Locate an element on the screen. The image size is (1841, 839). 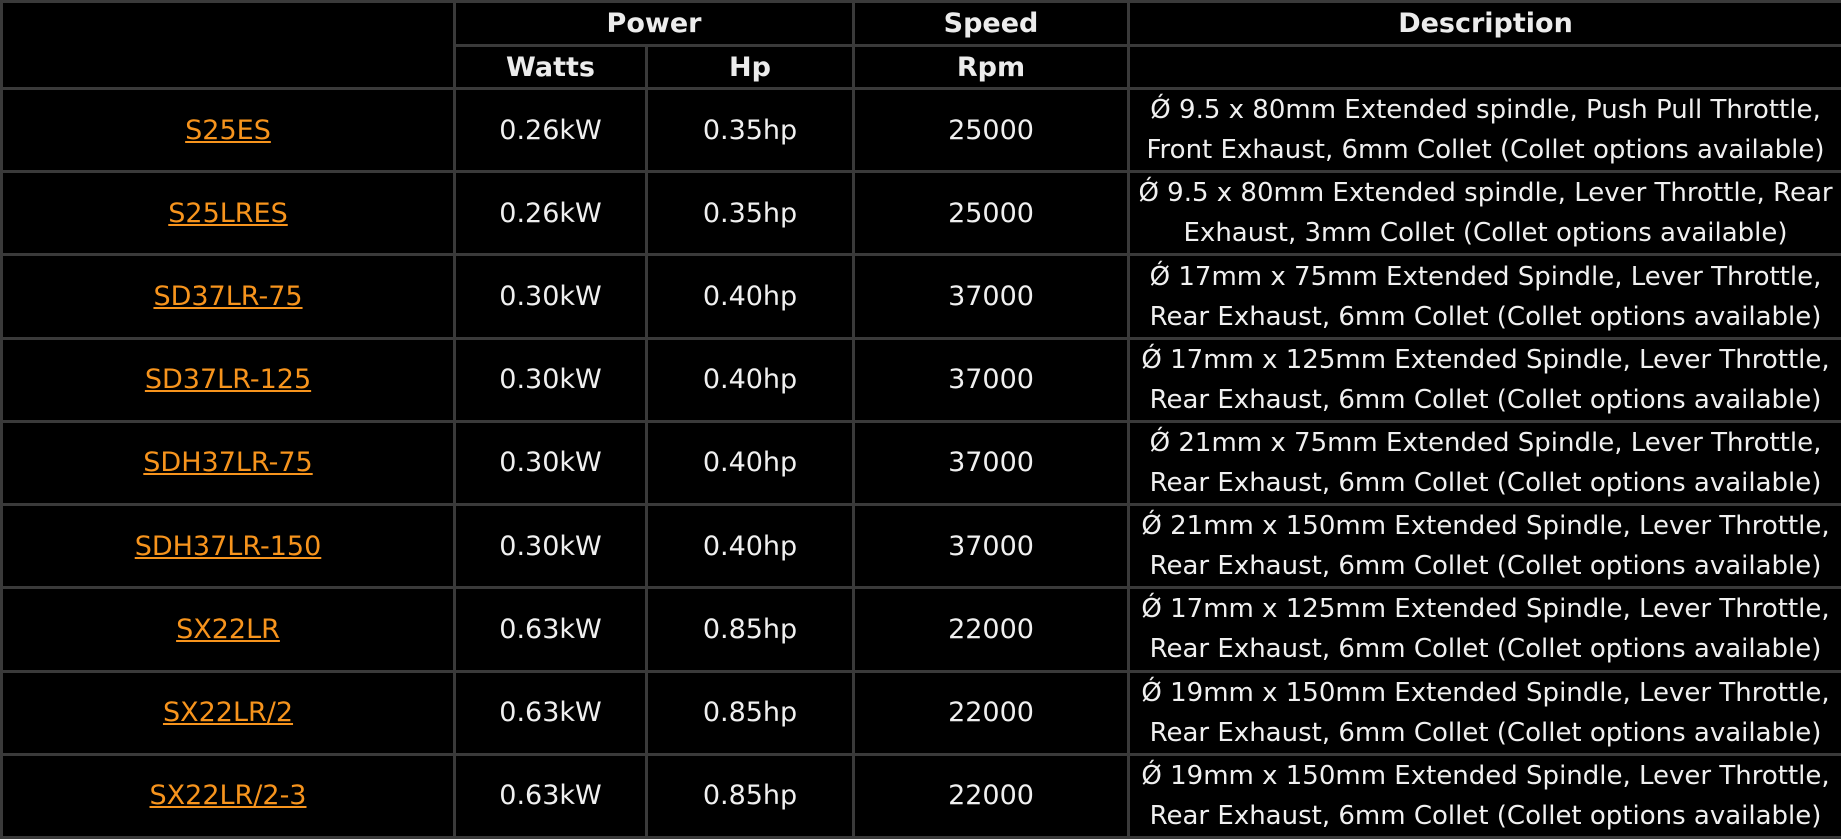
rpm-header: Rpm is located at coordinates (991, 67).